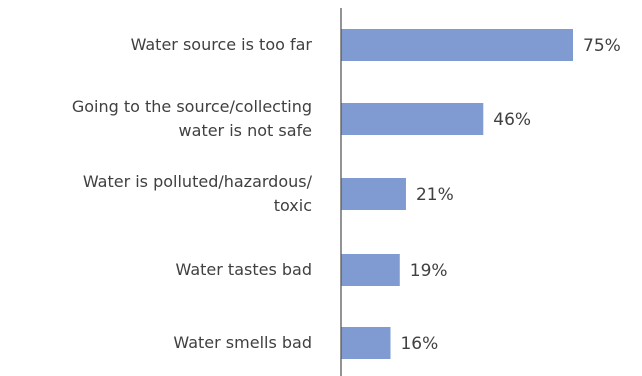  I want to click on data-label-3: 21%, so click(435, 195).